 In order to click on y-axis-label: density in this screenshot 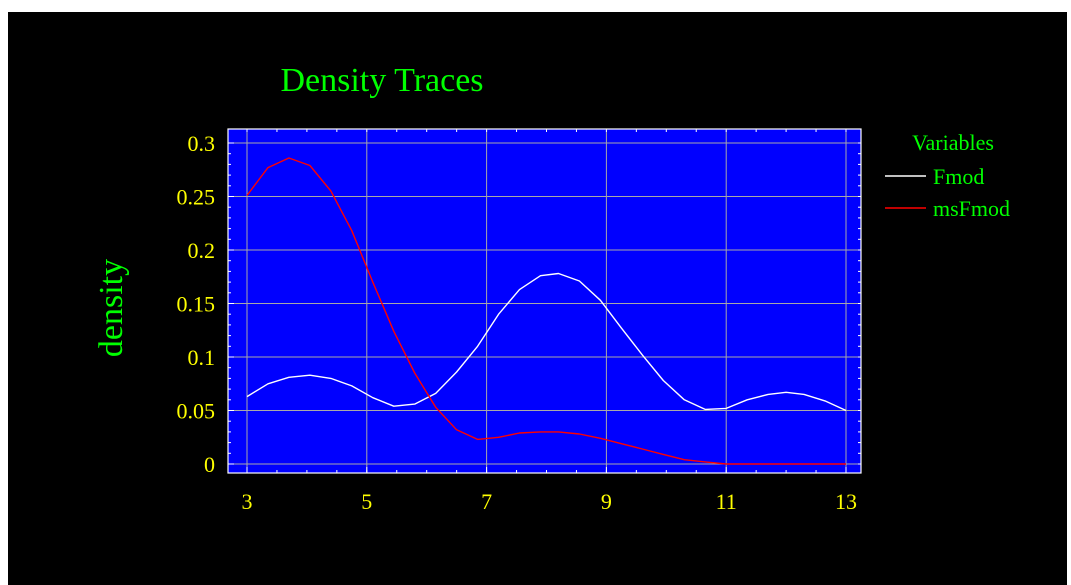, I will do `click(111, 308)`.